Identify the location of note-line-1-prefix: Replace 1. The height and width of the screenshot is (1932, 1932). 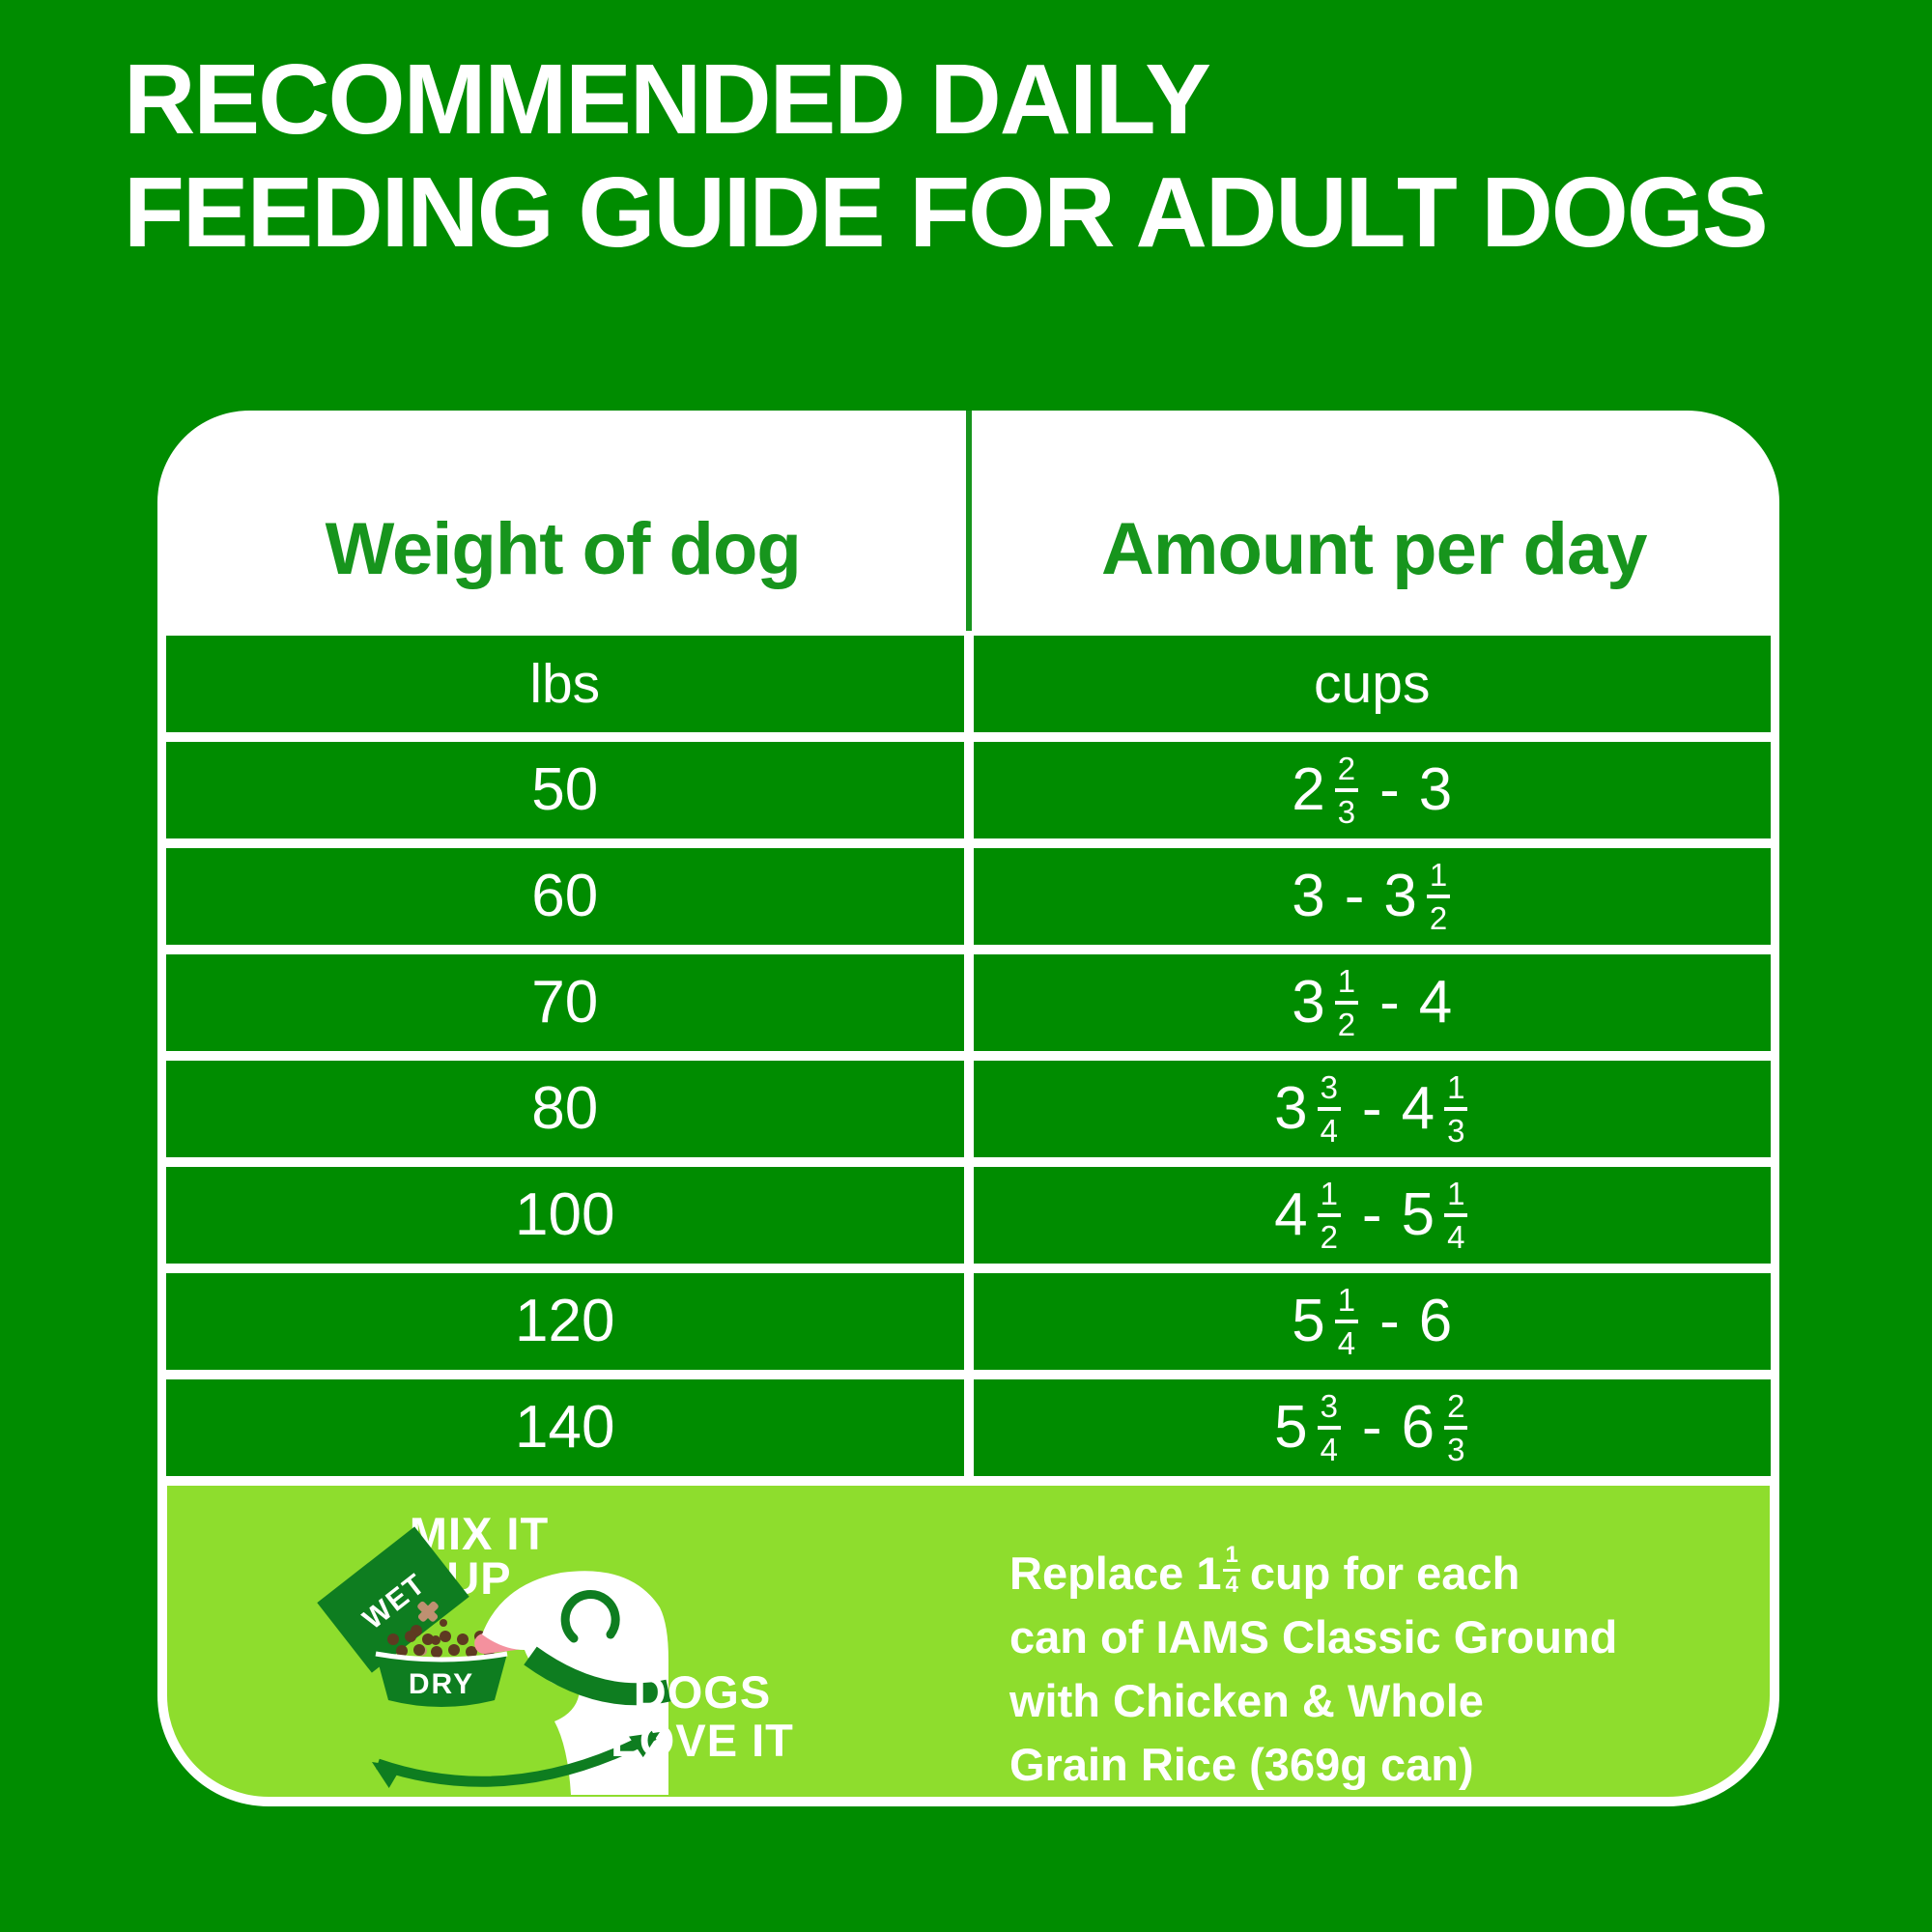
(1115, 1573).